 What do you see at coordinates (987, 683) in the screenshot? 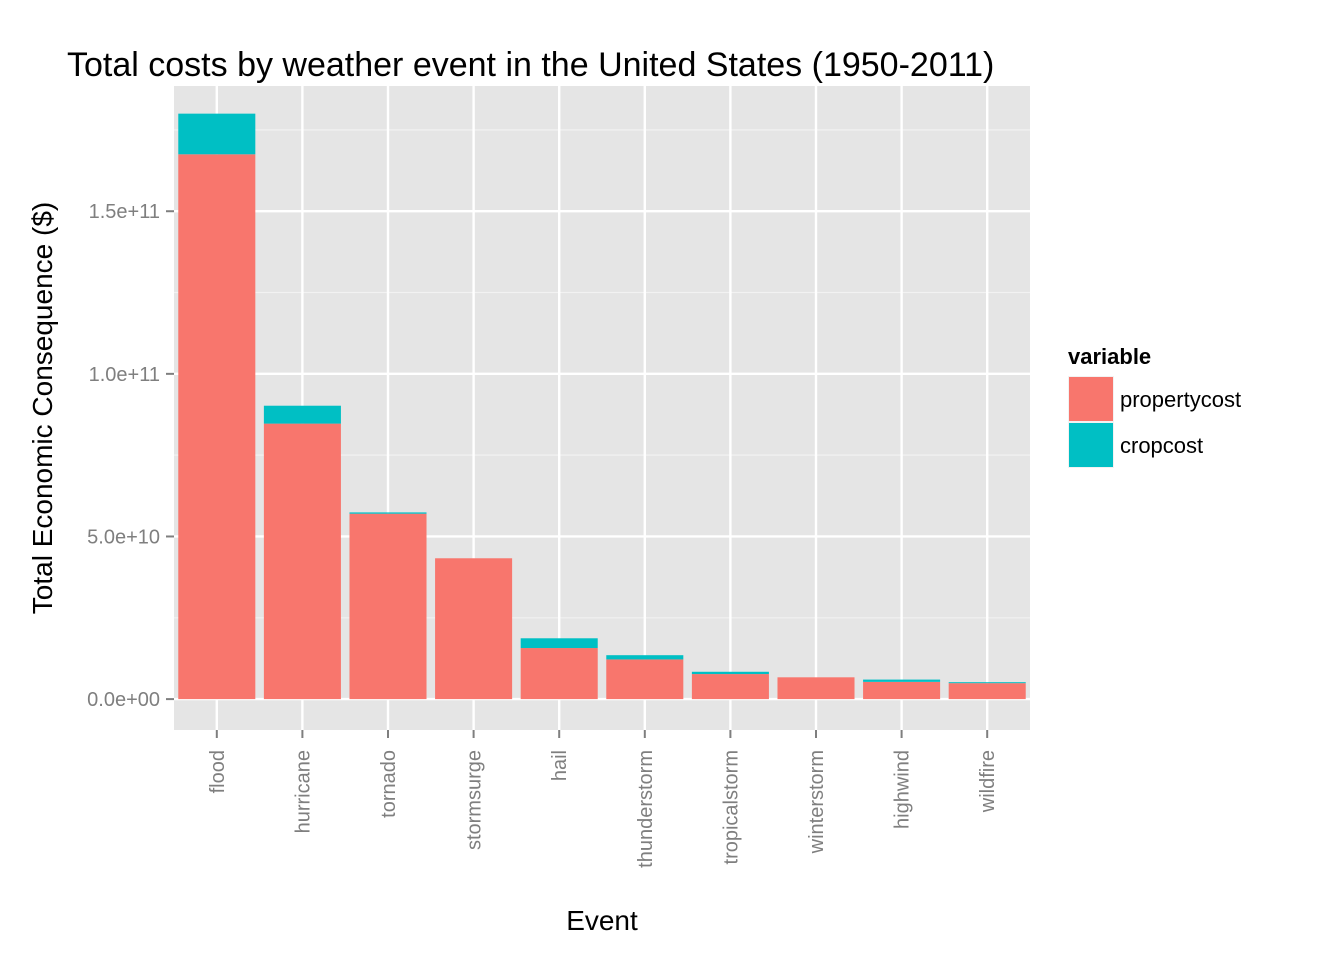
I see `bar-cropcost-wildfire` at bounding box center [987, 683].